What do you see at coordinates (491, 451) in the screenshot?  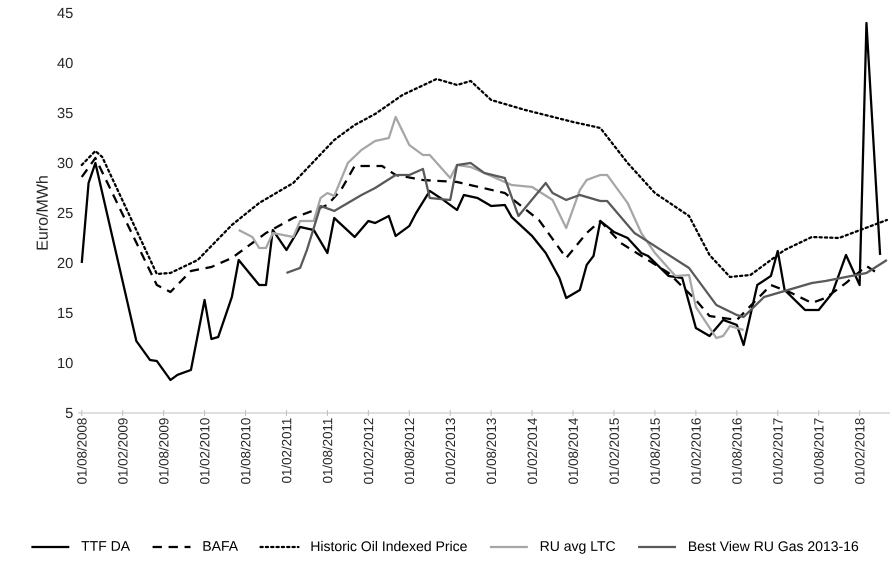 I see `x-tick-label: 01/08/2013` at bounding box center [491, 451].